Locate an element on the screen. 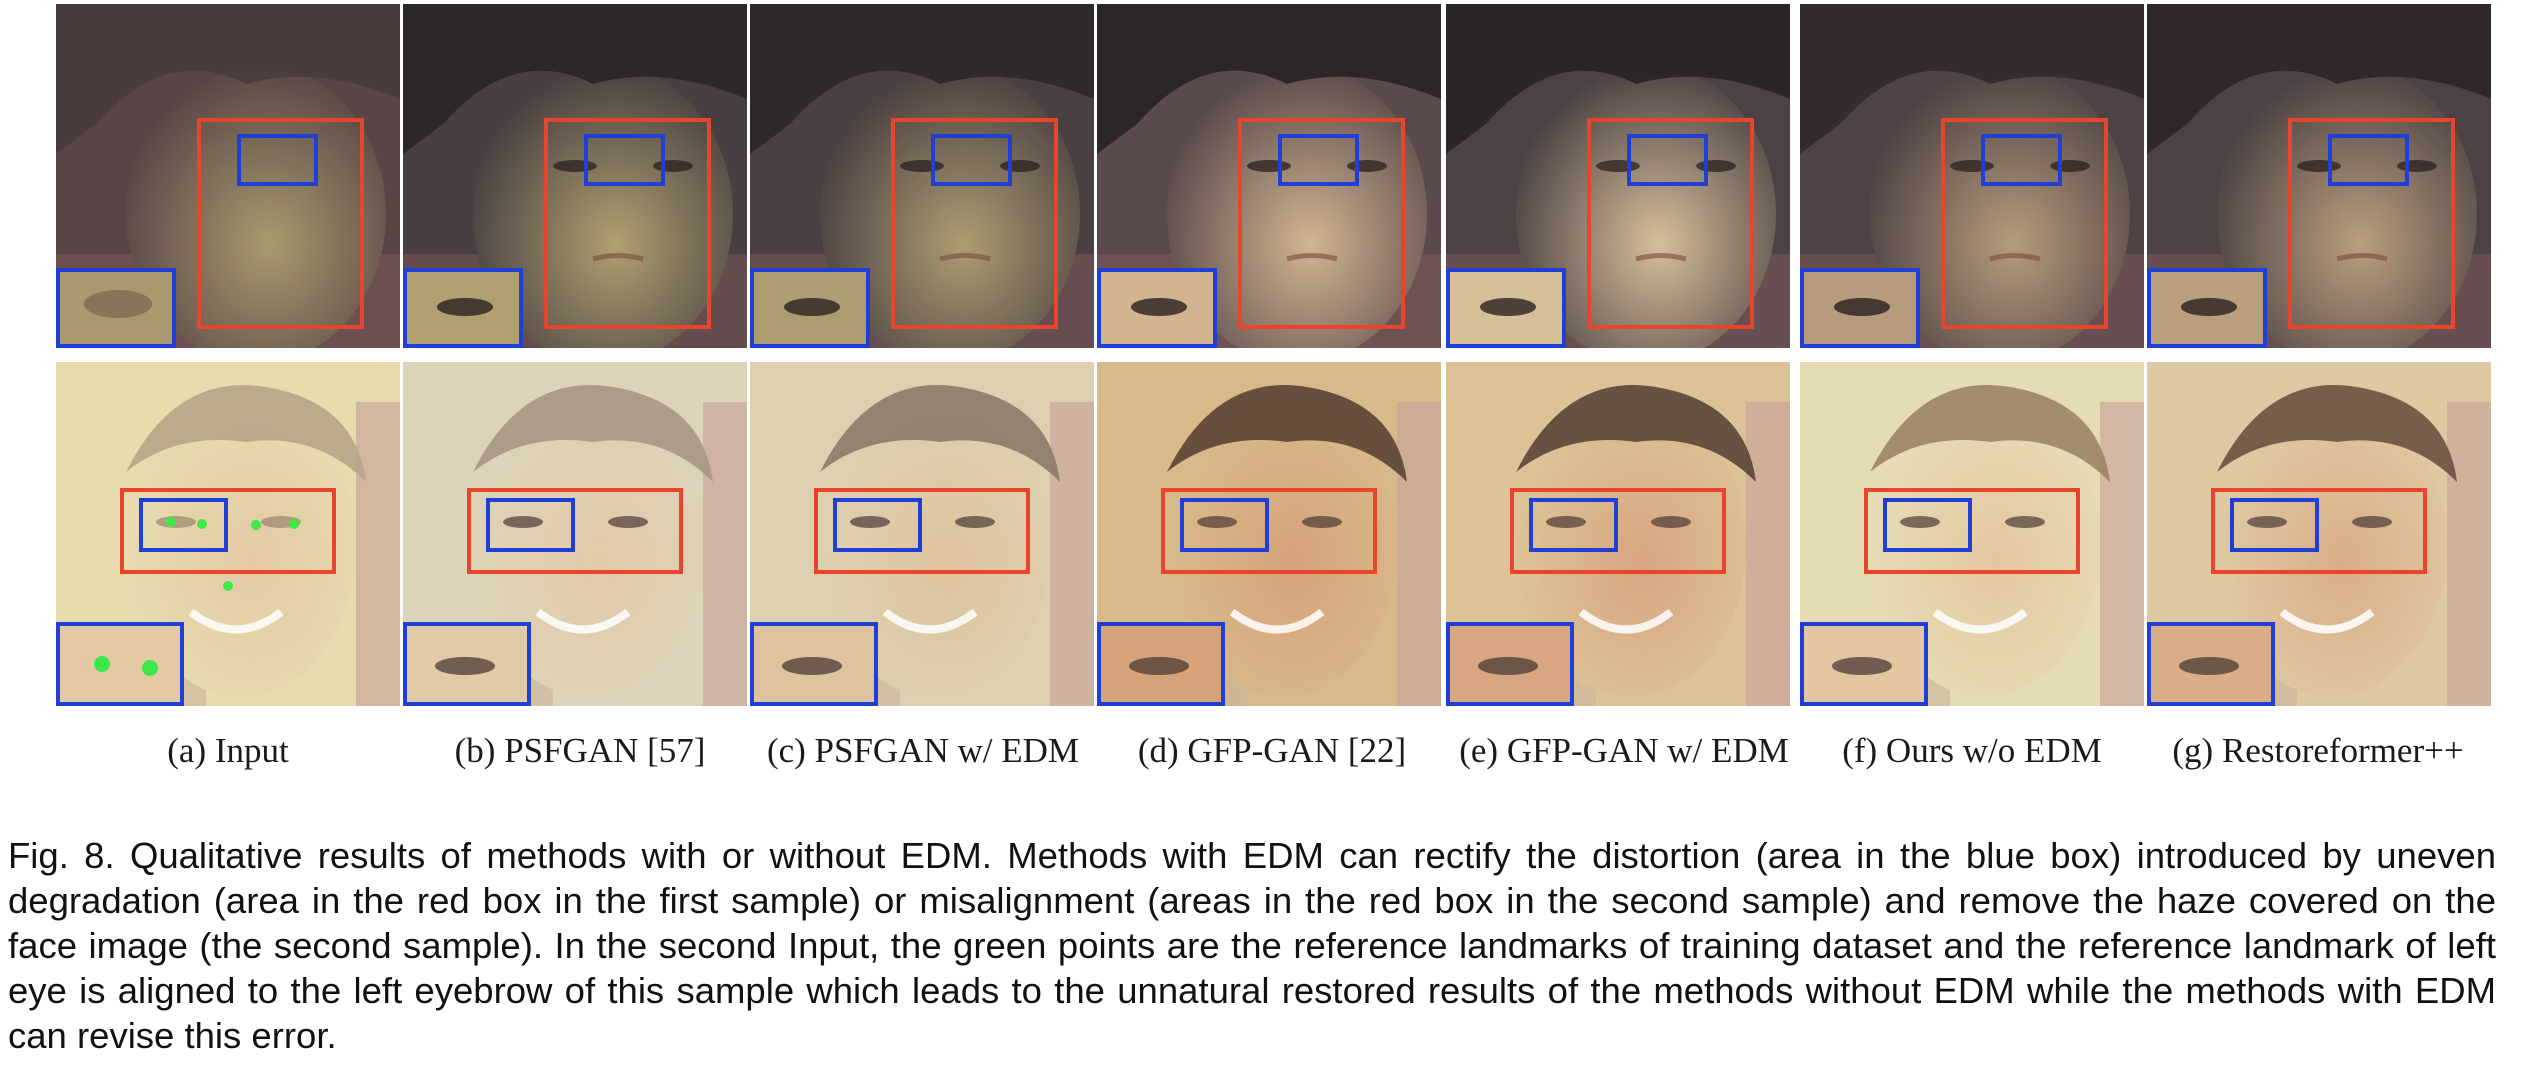 The image size is (2548, 1072). panel-label: (g) Restoreformer++ is located at coordinates (2318, 750).